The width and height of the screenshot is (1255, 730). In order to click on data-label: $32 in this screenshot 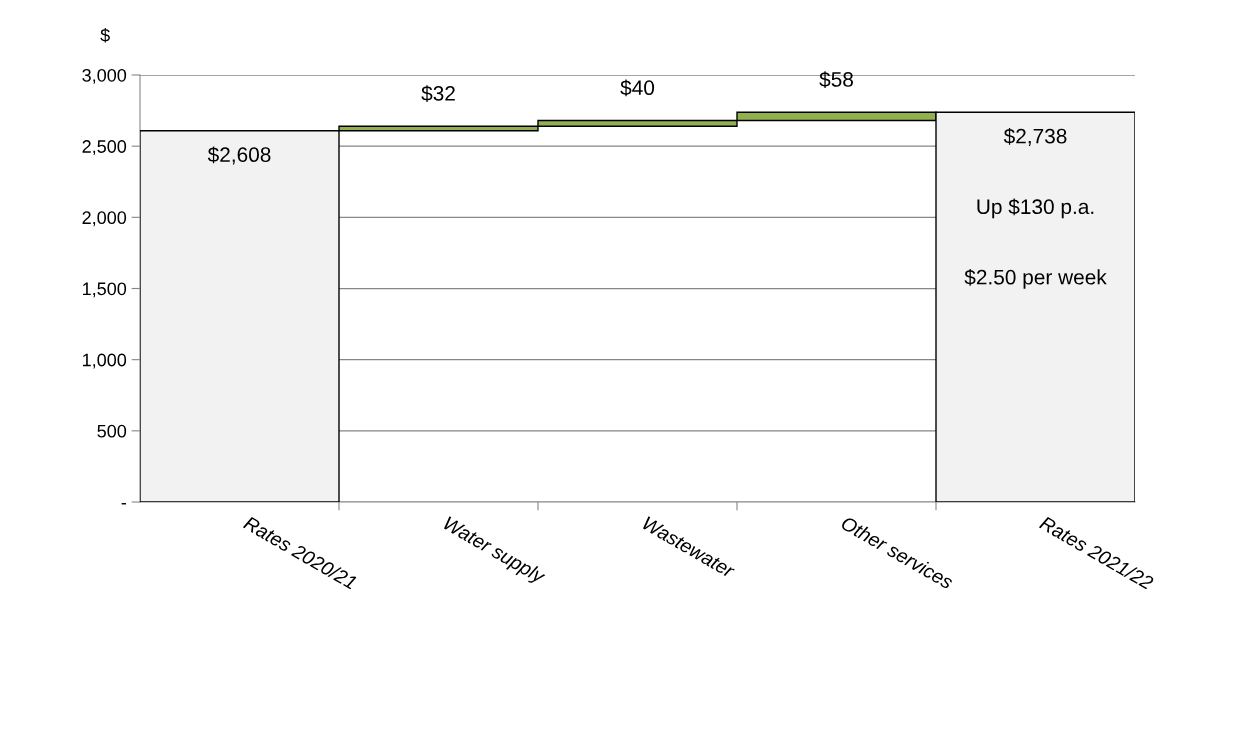, I will do `click(438, 94)`.